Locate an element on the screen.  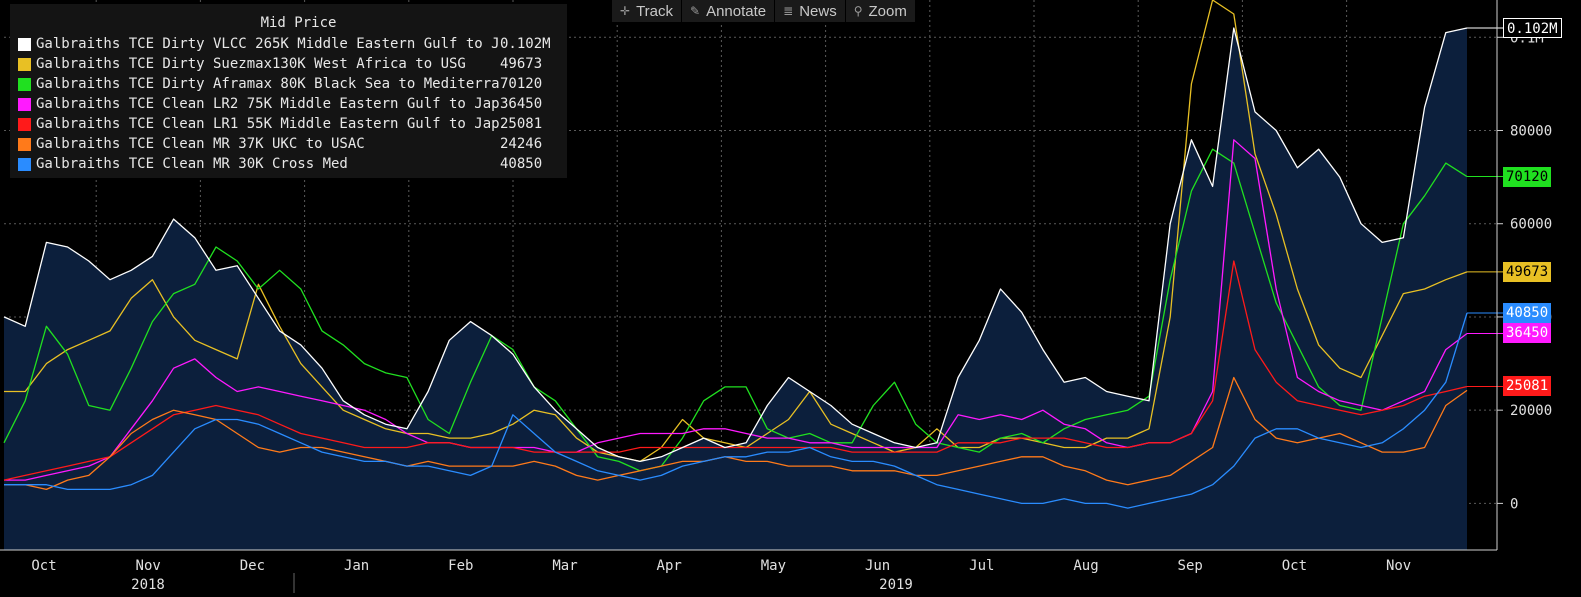
list-icon: ≣ is located at coordinates (788, 11).